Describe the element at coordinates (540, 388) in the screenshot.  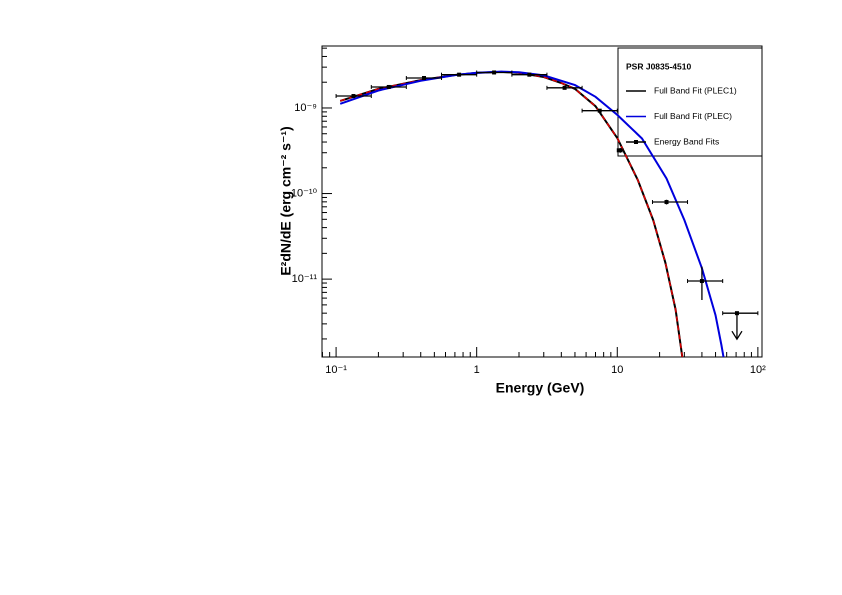
I see `x-axis-title: Energy (GeV)` at that location.